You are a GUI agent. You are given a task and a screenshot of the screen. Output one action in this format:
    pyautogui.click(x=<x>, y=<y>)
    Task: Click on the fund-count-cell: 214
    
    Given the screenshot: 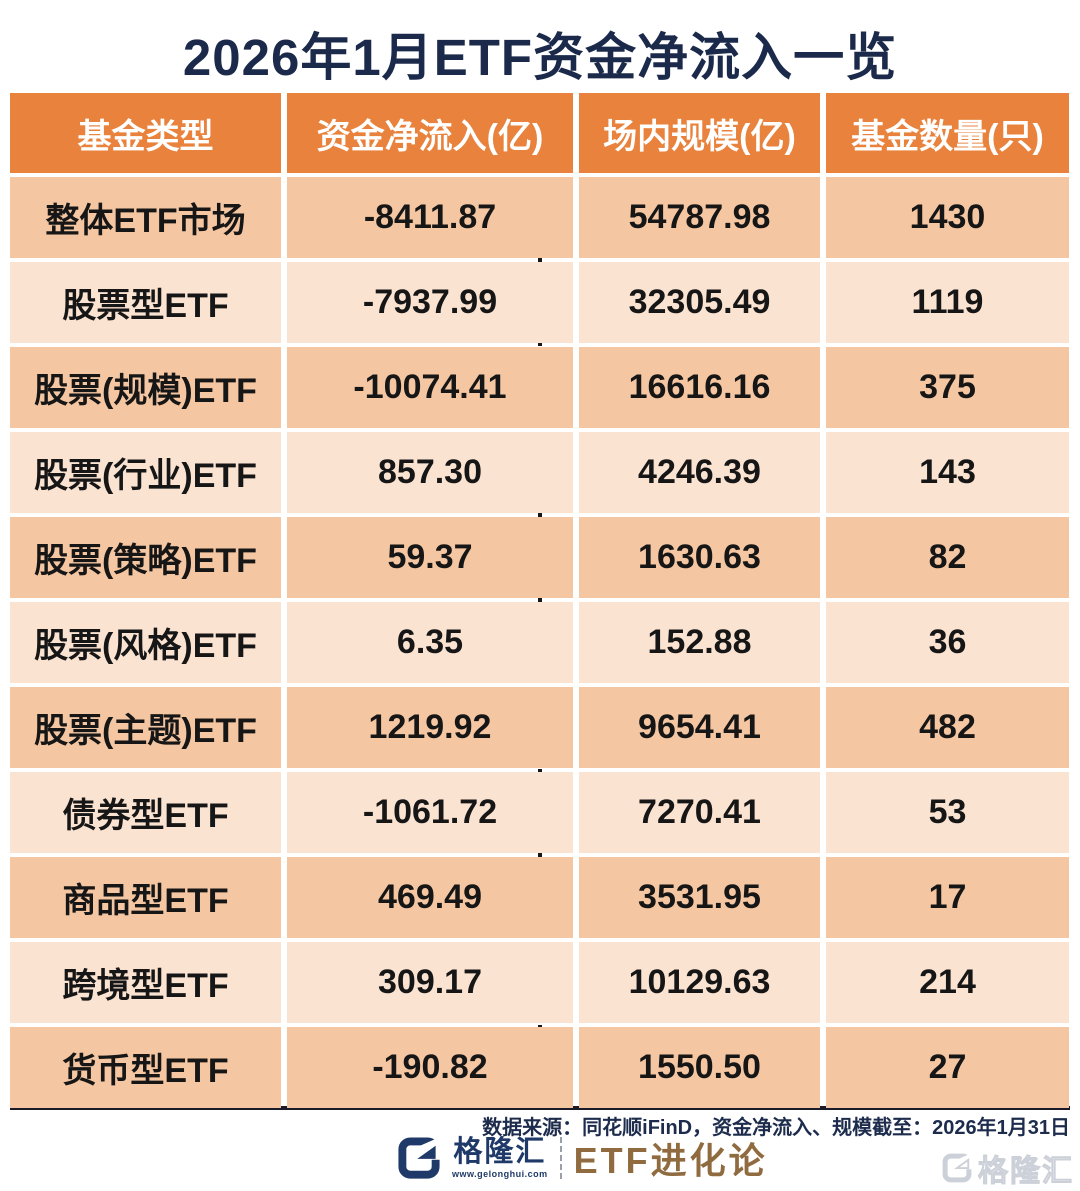 What is the action you would take?
    pyautogui.click(x=947, y=982)
    